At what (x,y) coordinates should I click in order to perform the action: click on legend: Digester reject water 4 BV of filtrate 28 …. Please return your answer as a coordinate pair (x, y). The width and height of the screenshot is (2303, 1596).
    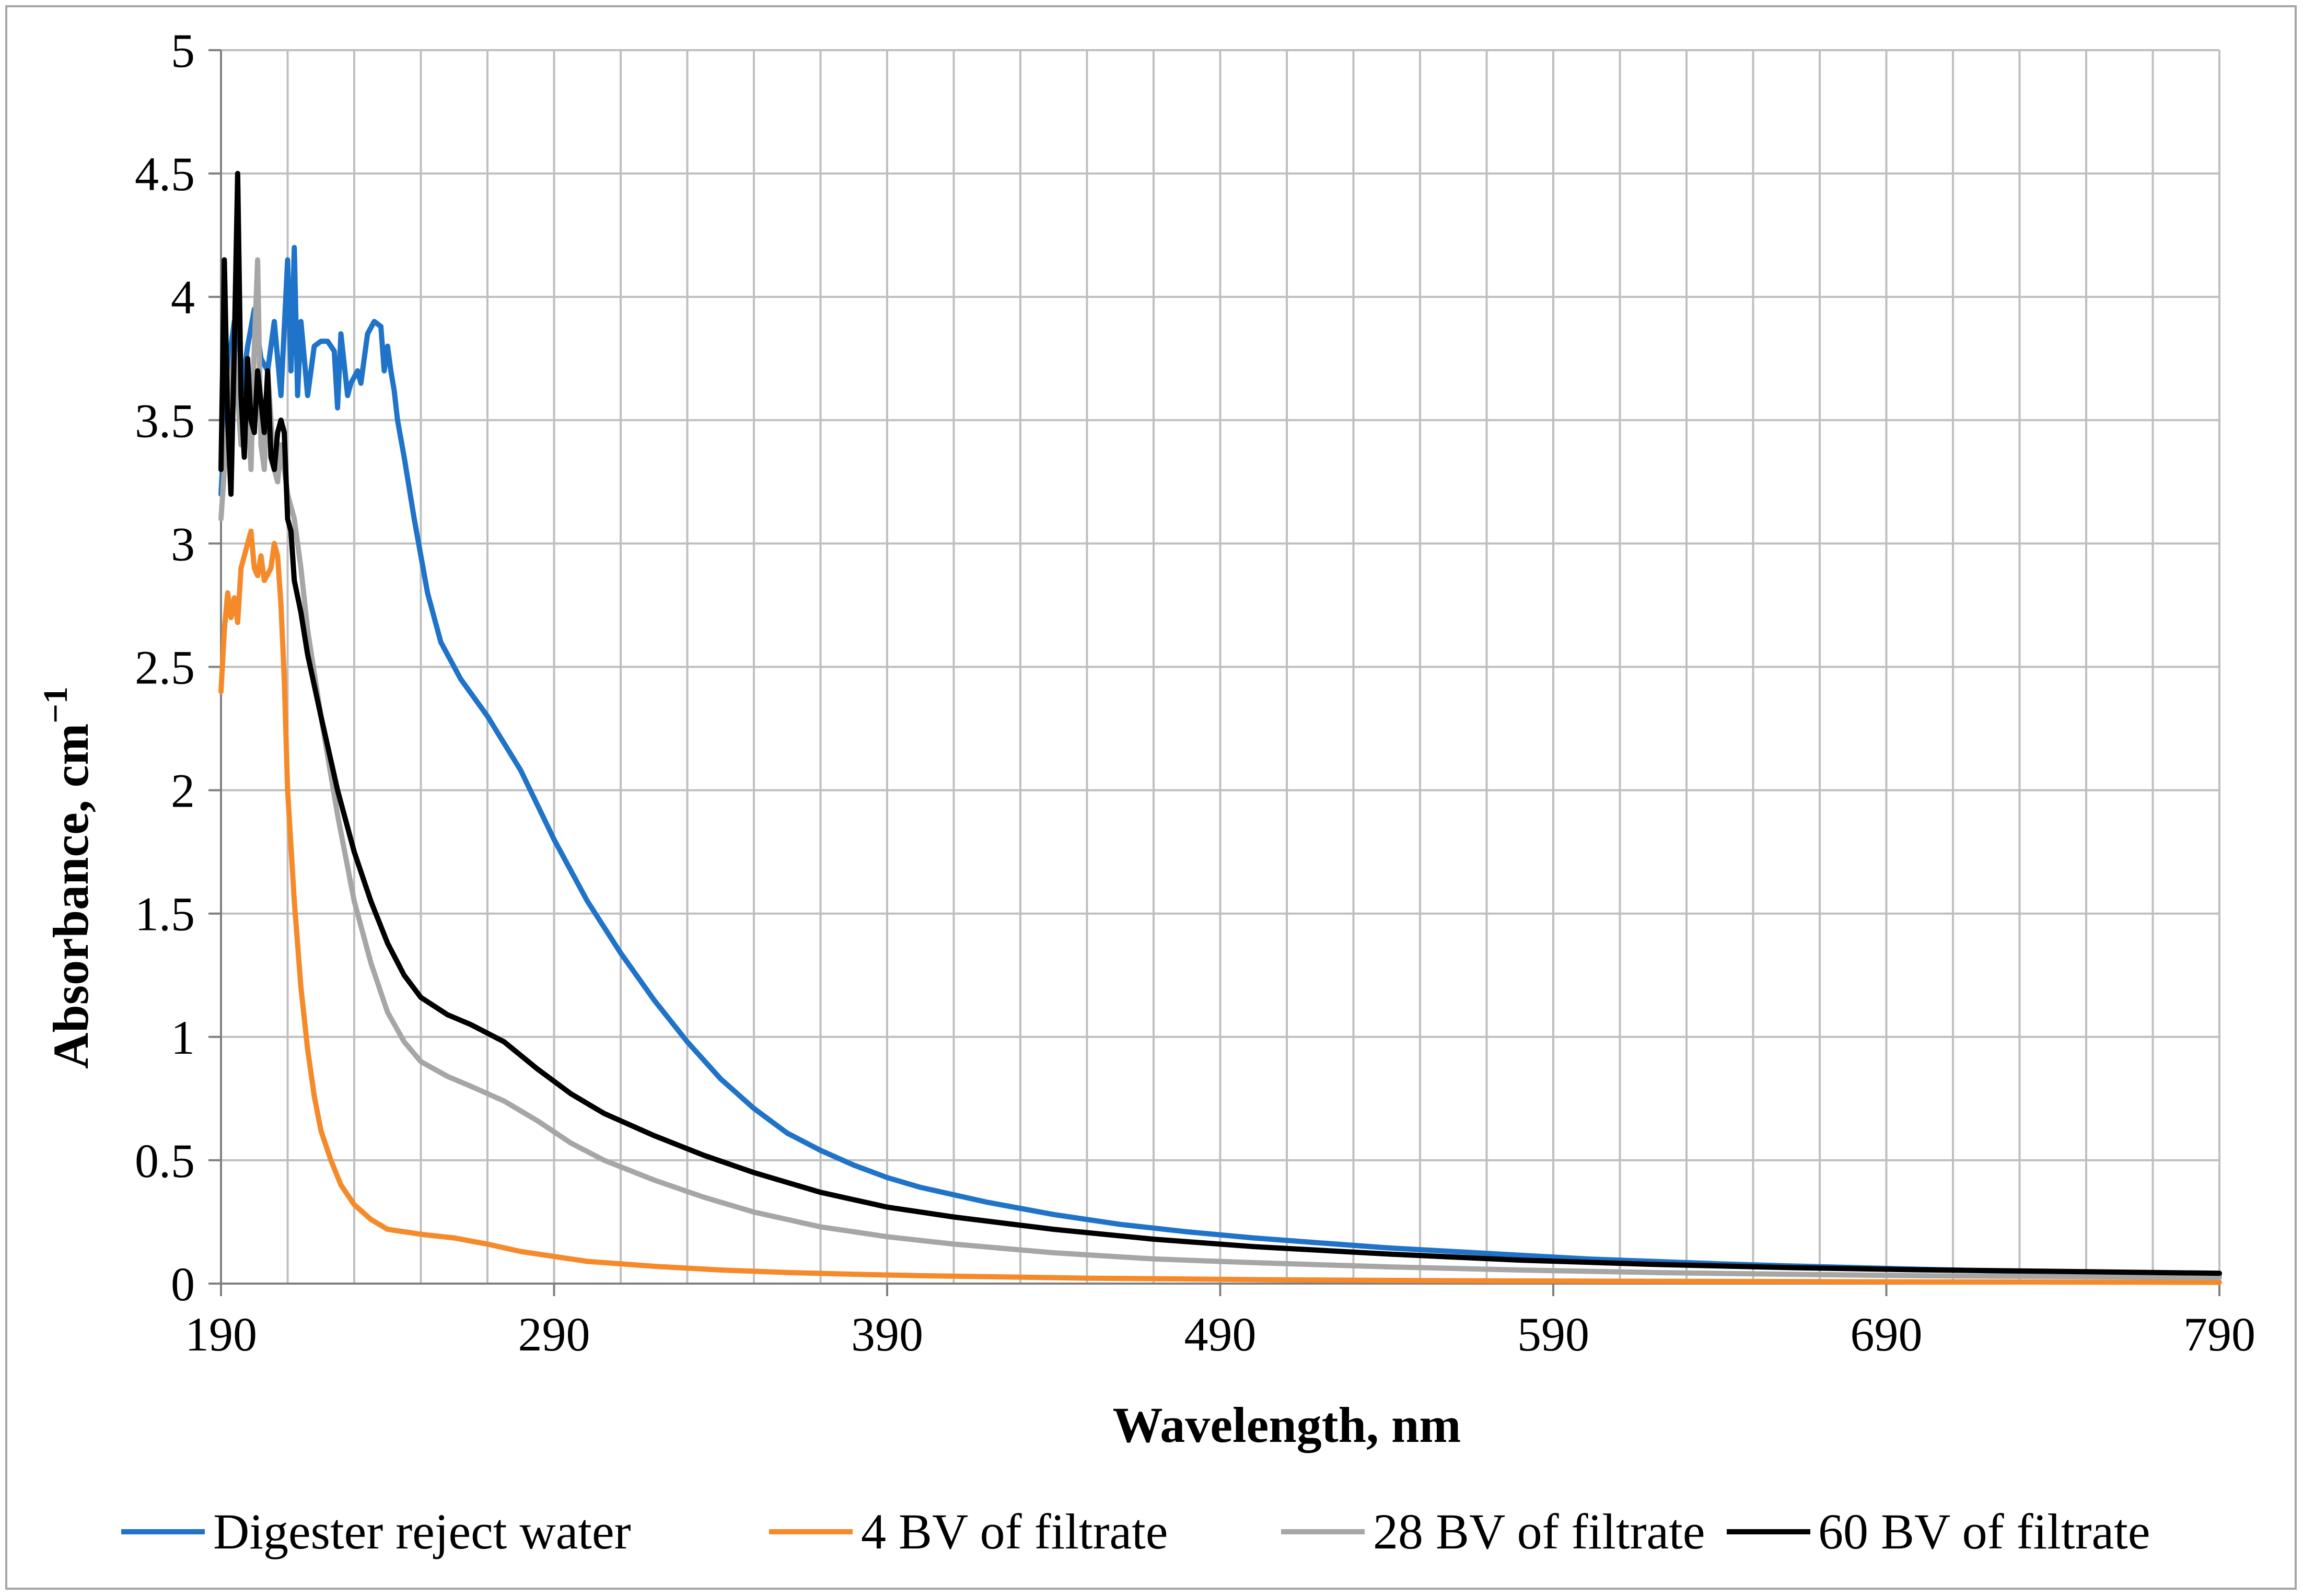
    Looking at the image, I should click on (1135, 1531).